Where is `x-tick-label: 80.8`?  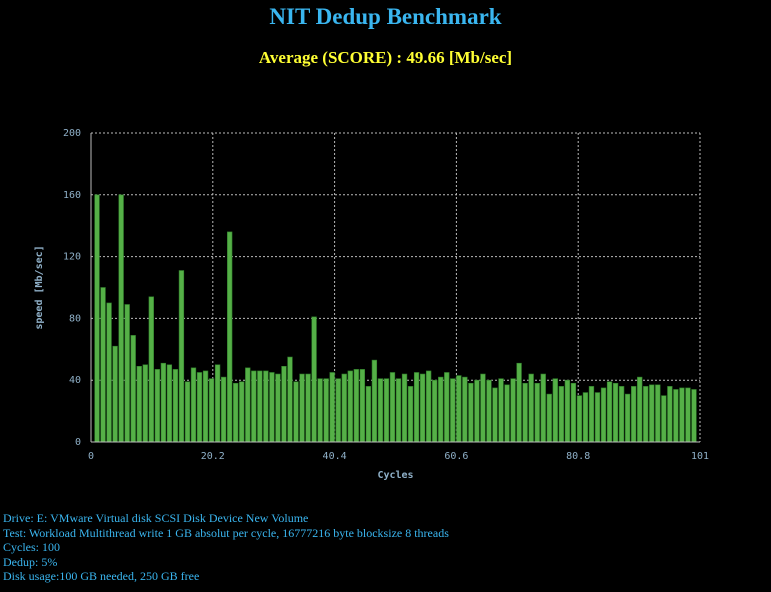
x-tick-label: 80.8 is located at coordinates (578, 456).